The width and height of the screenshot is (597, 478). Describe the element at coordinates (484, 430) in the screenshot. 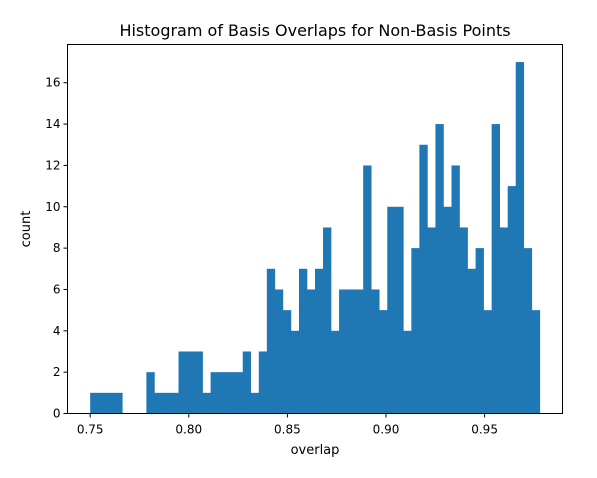

I see `x-tick-label: 0.95` at that location.